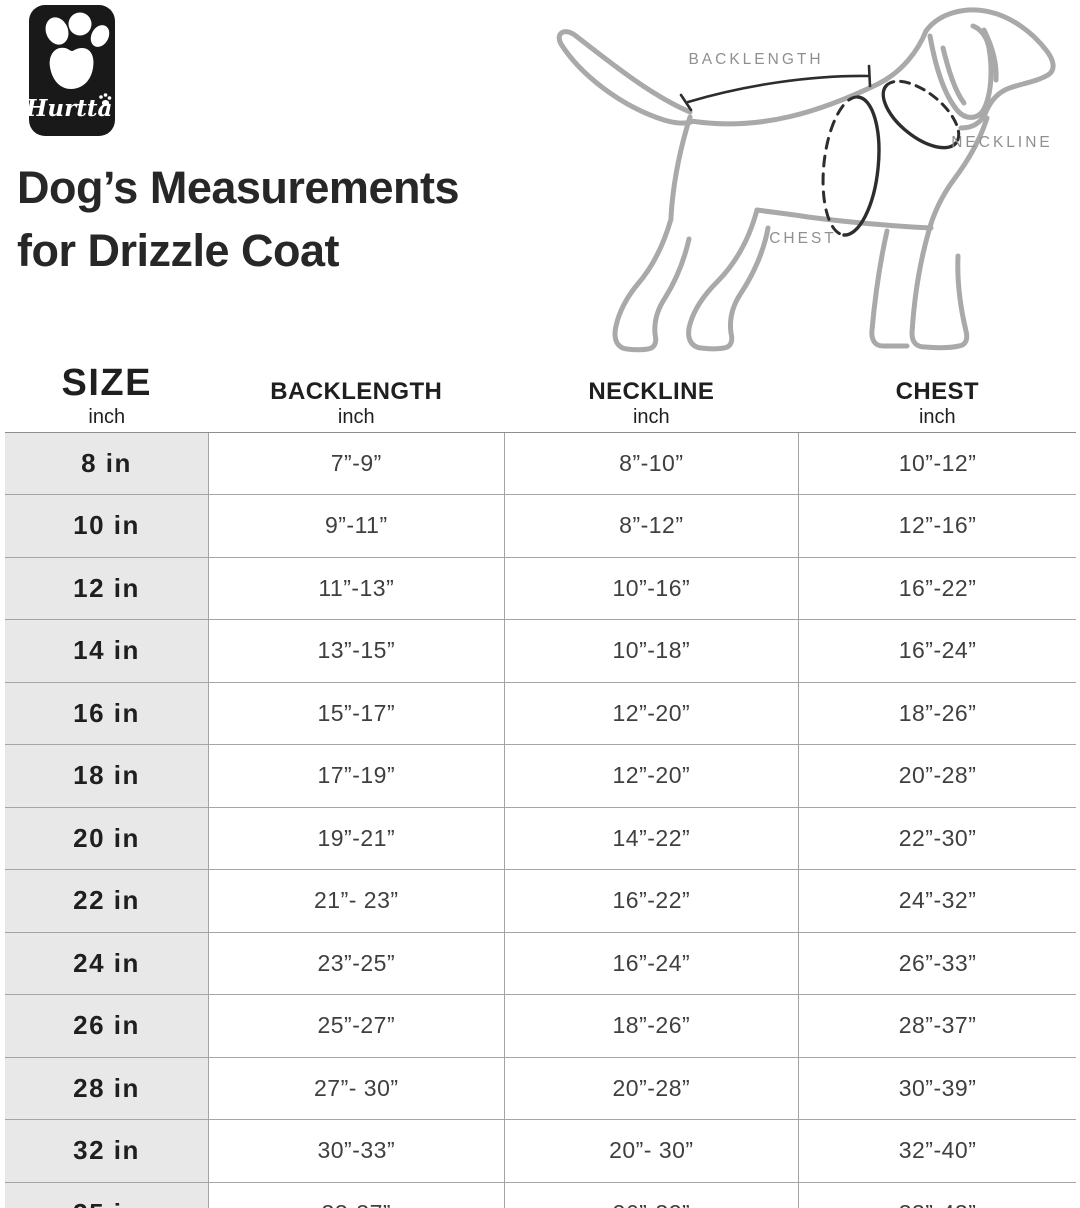 The width and height of the screenshot is (1080, 1208). I want to click on chest-cell: 16”-24”, so click(937, 651).